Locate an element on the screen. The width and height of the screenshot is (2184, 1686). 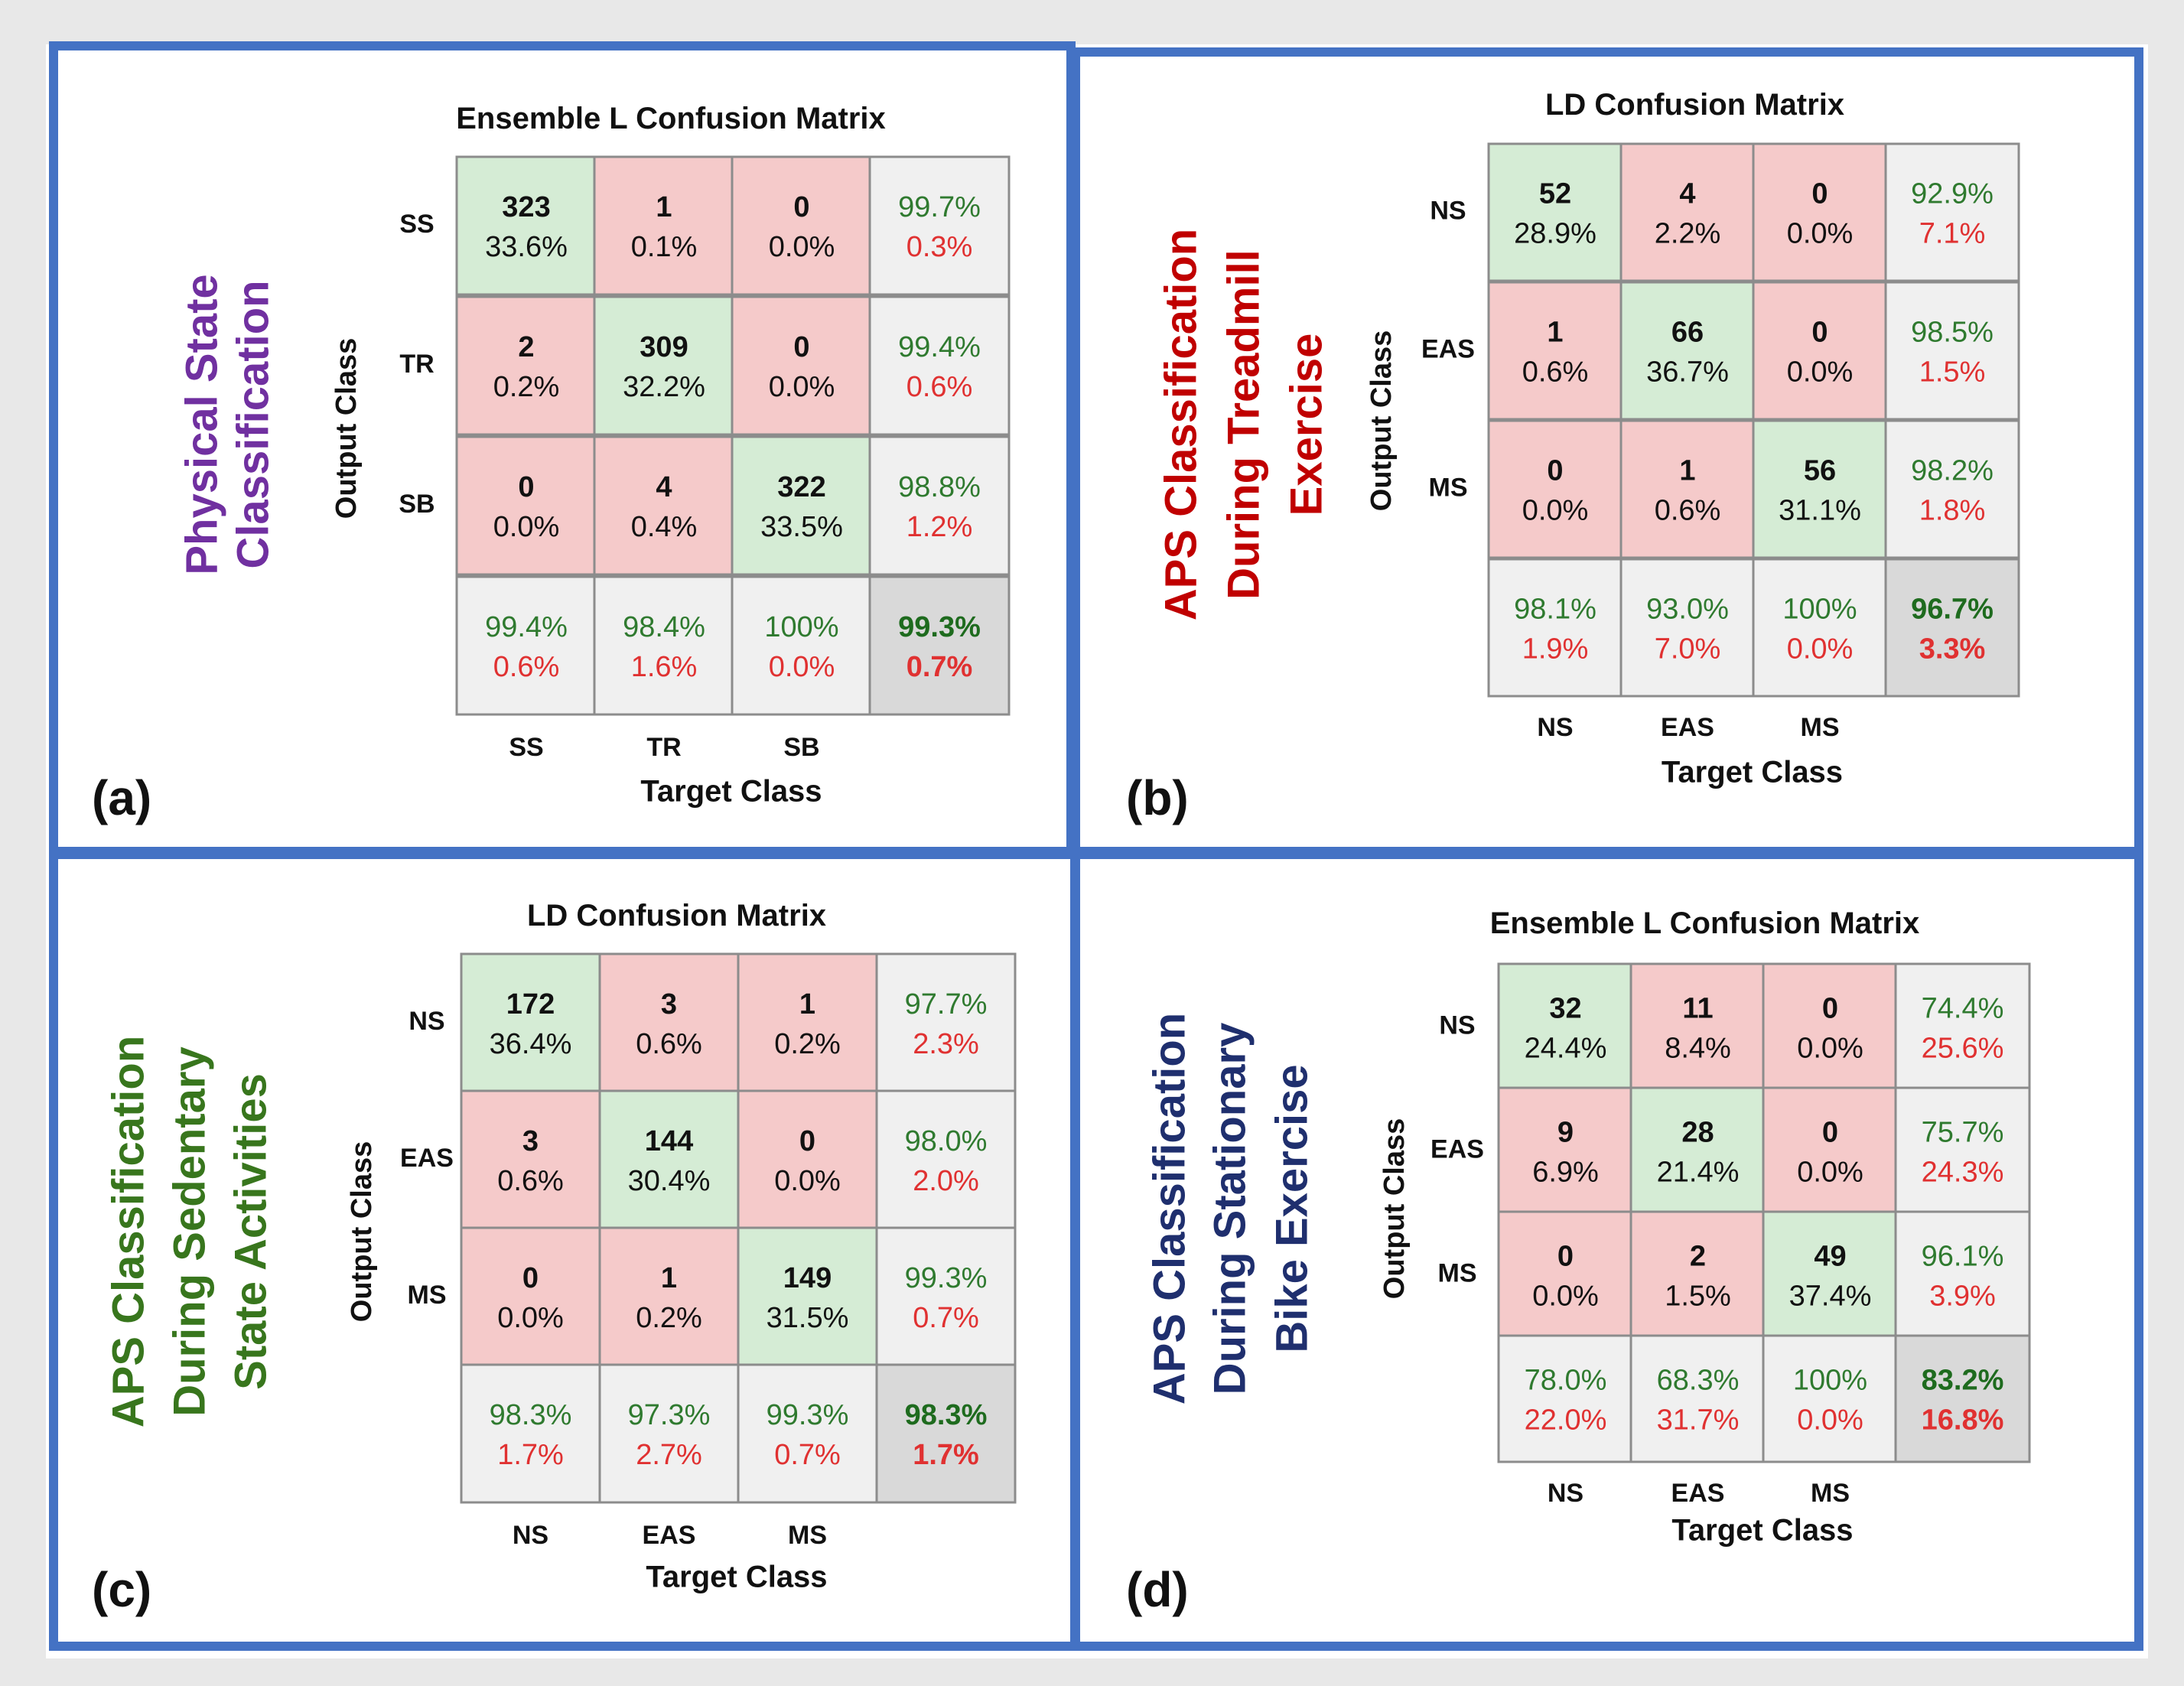
column-class-label: SB is located at coordinates (801, 747).